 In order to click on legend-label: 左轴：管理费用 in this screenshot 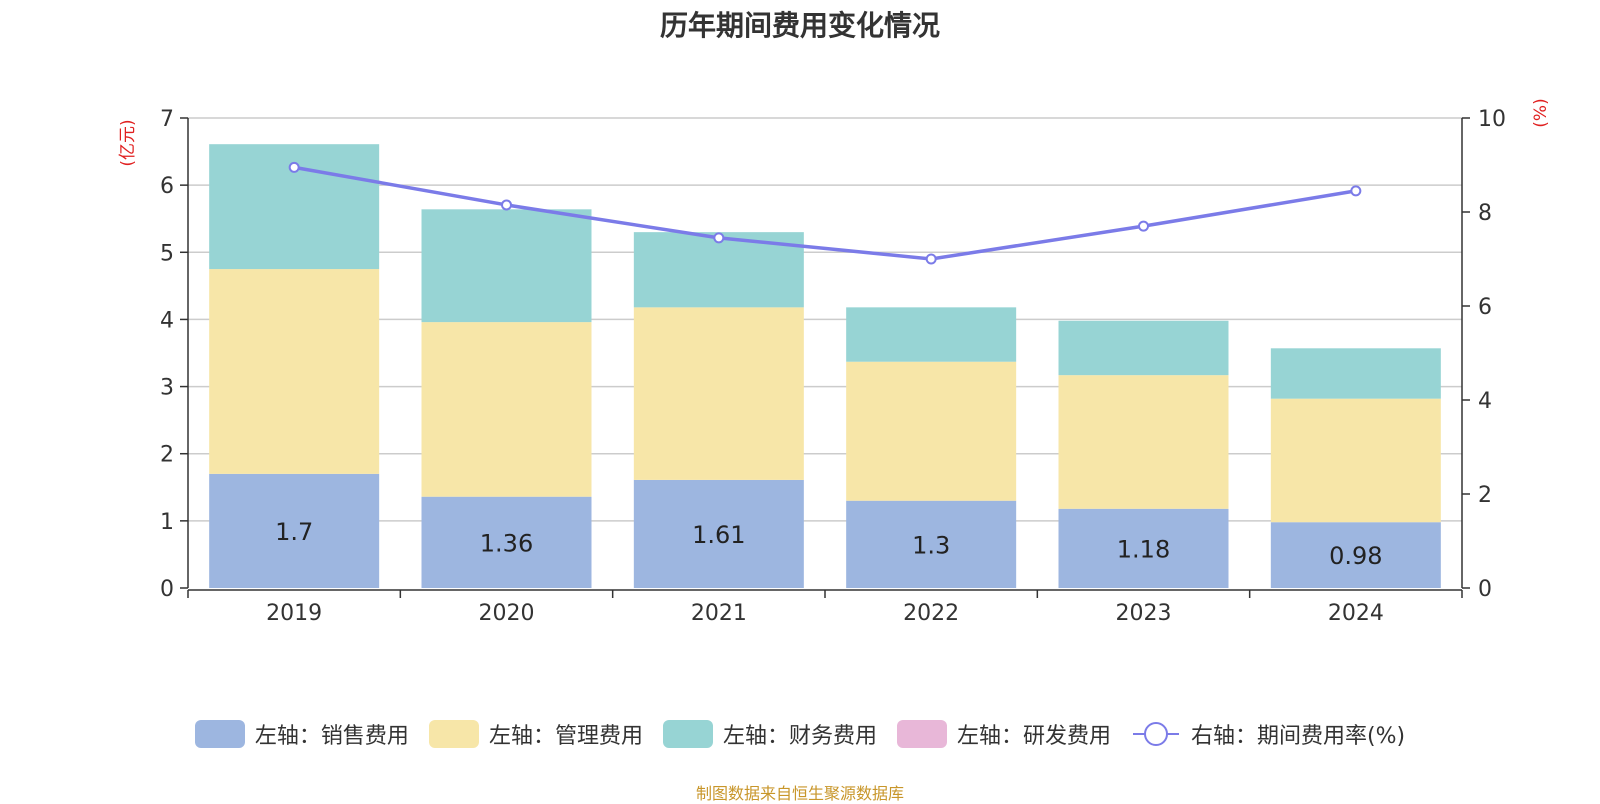, I will do `click(565, 736)`.